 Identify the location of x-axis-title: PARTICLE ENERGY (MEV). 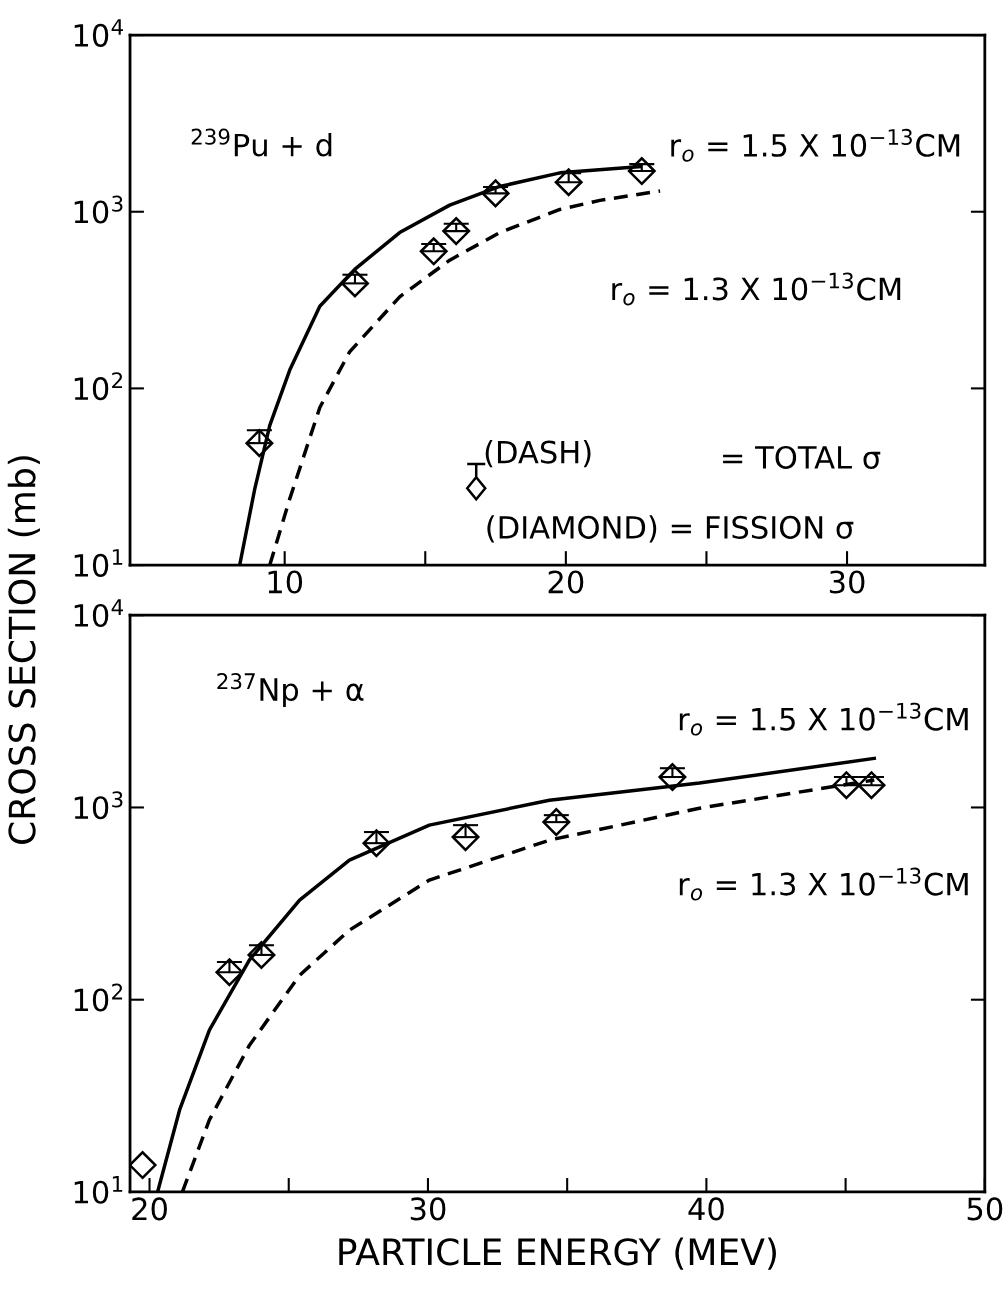
(557, 1253).